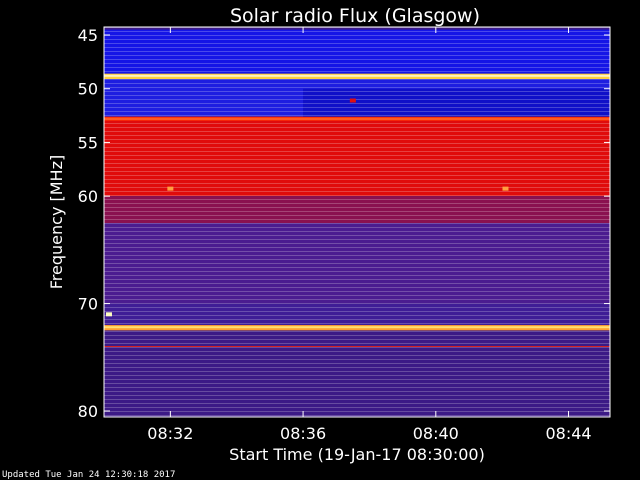 This screenshot has height=480, width=640. Describe the element at coordinates (357, 454) in the screenshot. I see `x-axis-label: Start Time (19-Jan-17 08:30:00)` at that location.